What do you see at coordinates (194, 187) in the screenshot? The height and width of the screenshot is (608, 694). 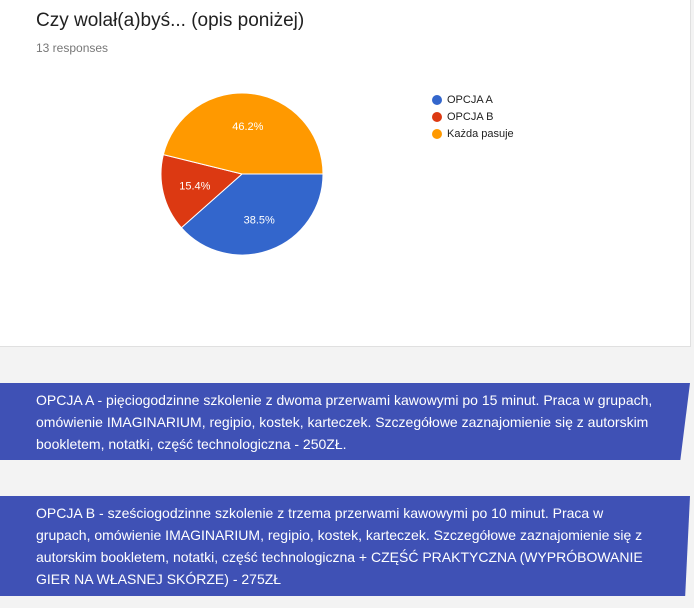 I see `pie-slice-label: 15.4%` at bounding box center [194, 187].